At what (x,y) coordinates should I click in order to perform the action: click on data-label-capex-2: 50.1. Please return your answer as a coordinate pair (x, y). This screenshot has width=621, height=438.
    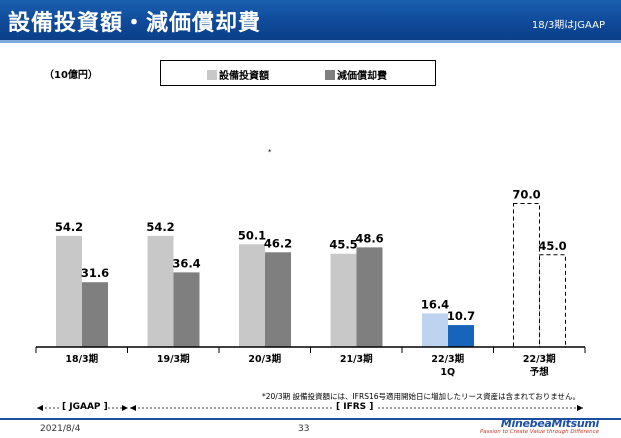
    Looking at the image, I should click on (252, 235).